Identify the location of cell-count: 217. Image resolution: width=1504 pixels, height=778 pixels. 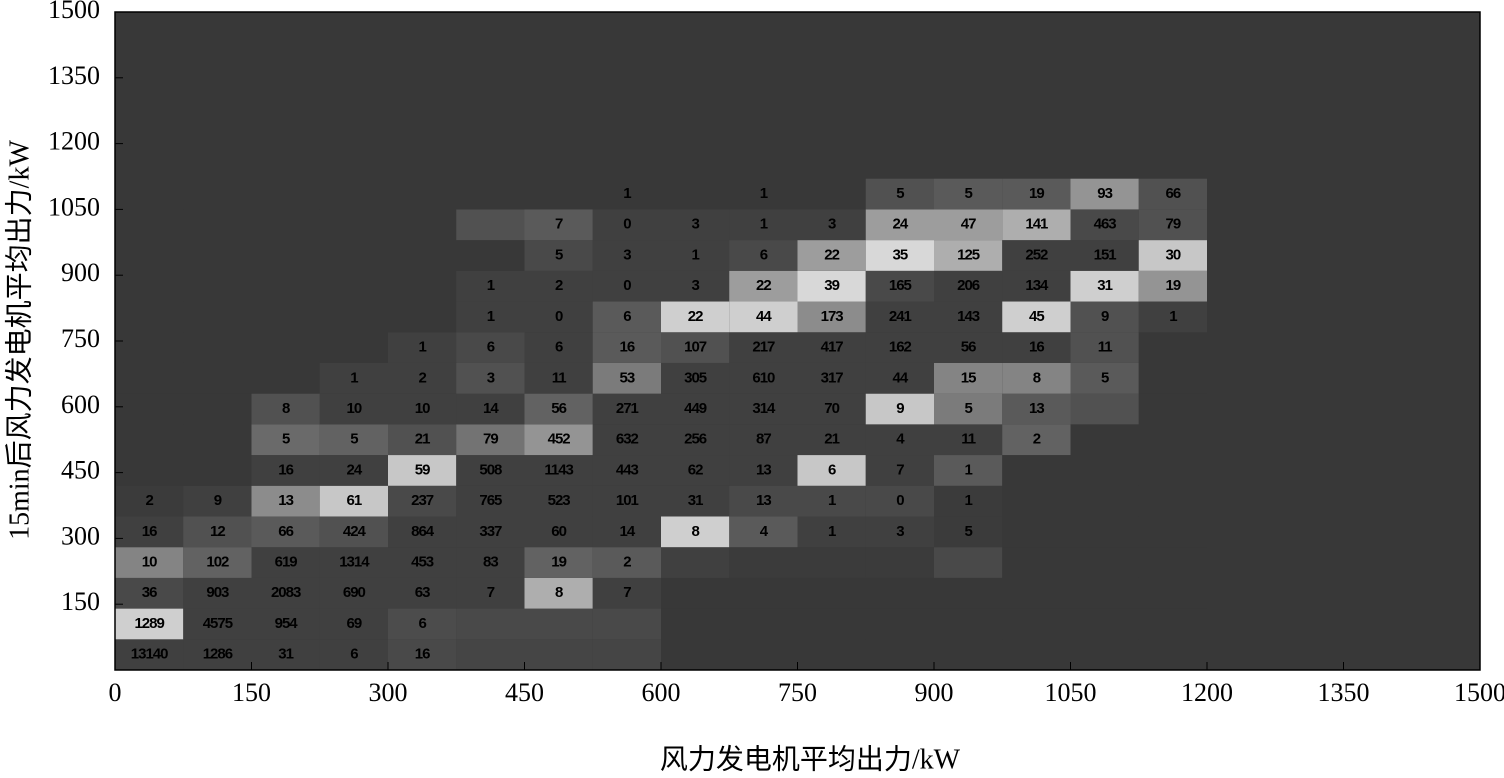
(763, 347).